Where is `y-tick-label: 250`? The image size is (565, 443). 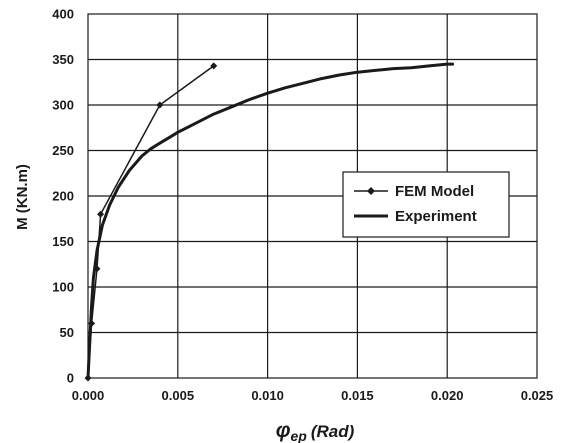
y-tick-label: 250 is located at coordinates (63, 150).